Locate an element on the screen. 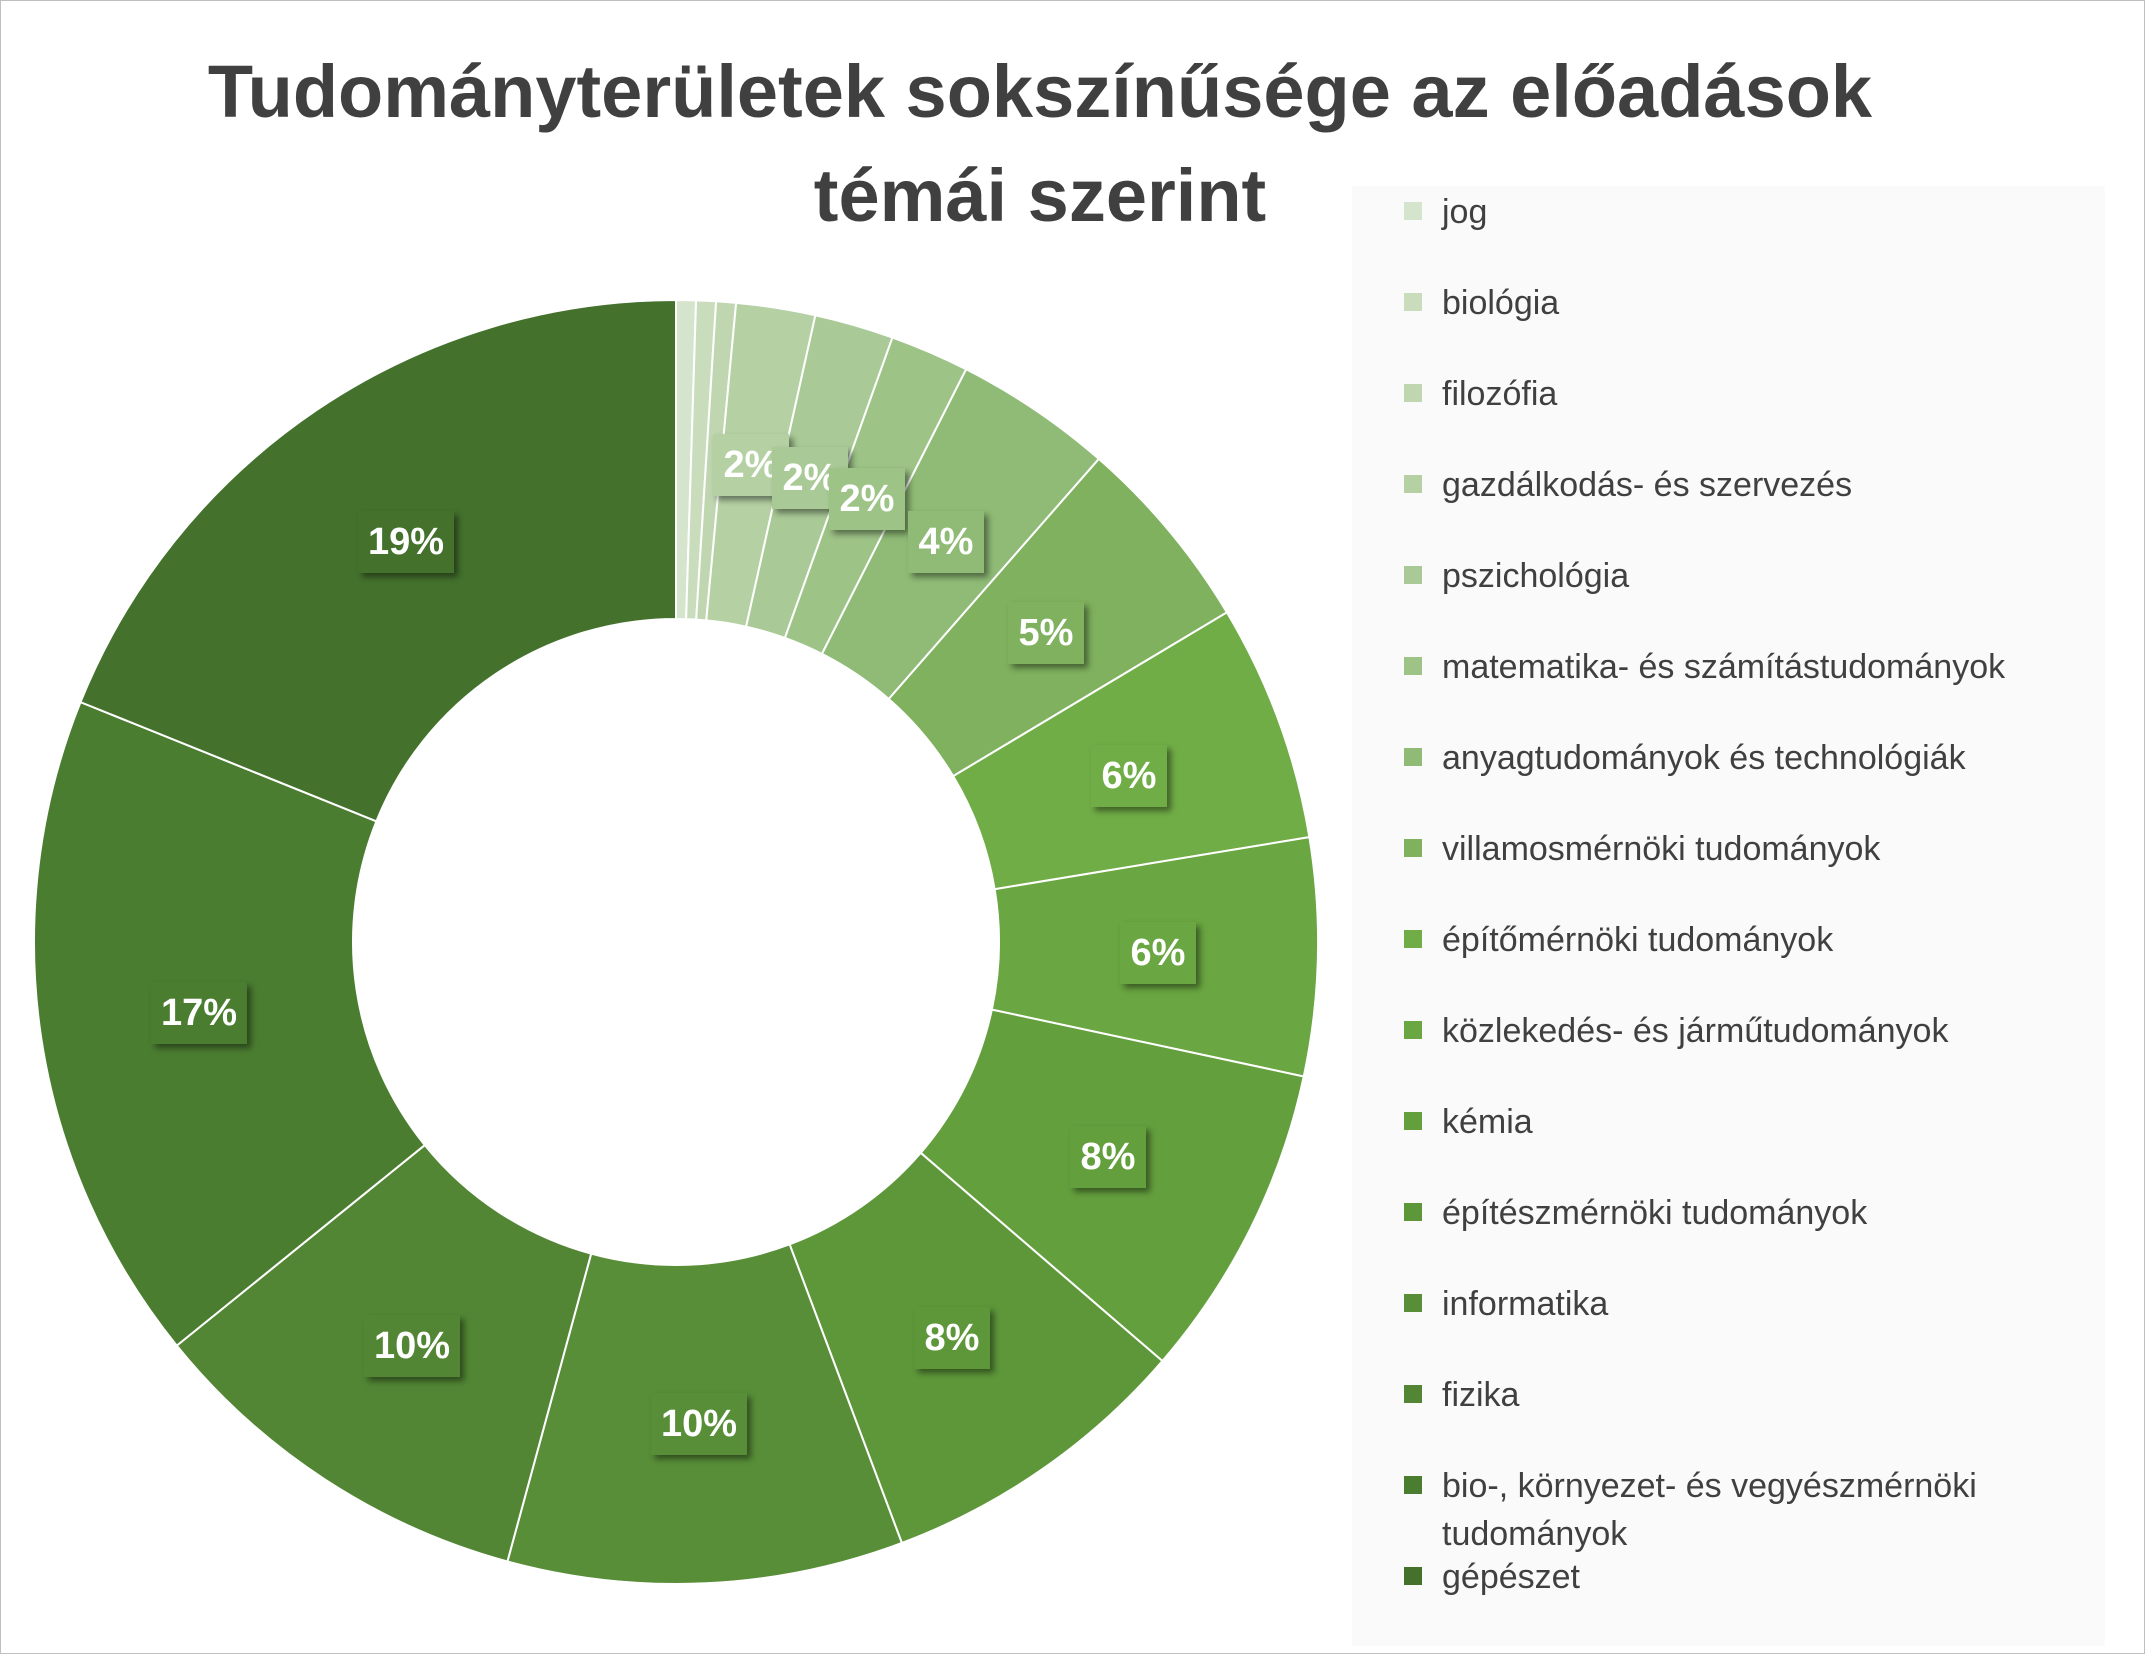  legend-label: matematika- és számítástudományok is located at coordinates (1724, 667).